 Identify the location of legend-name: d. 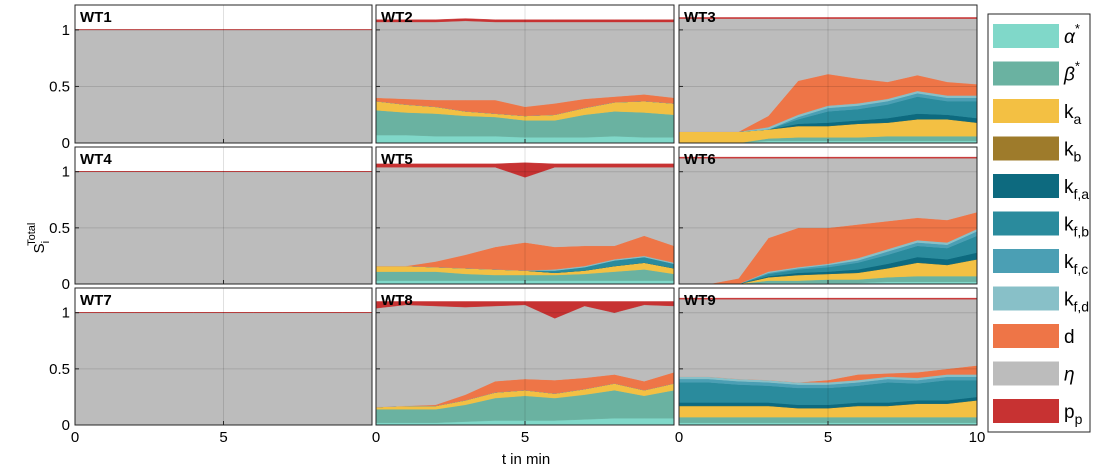
(1069, 337).